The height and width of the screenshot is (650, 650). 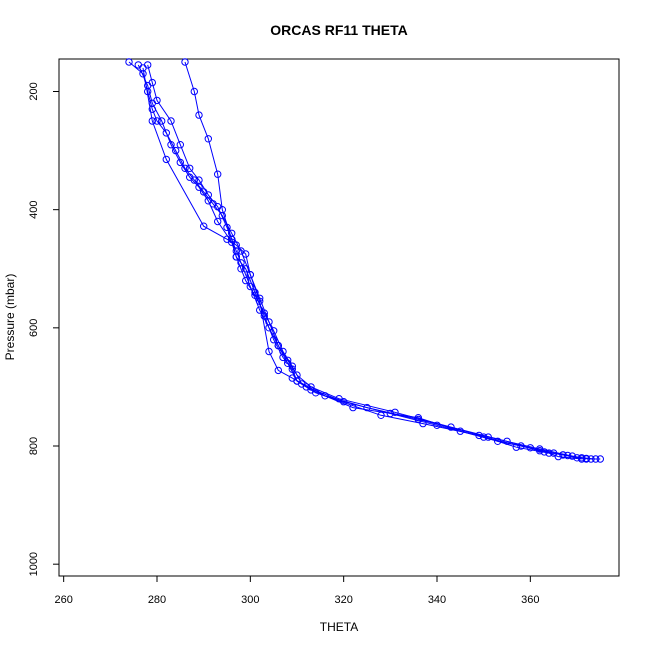 I want to click on y-axis: 200 400 600 800 1000, so click(x=43, y=329).